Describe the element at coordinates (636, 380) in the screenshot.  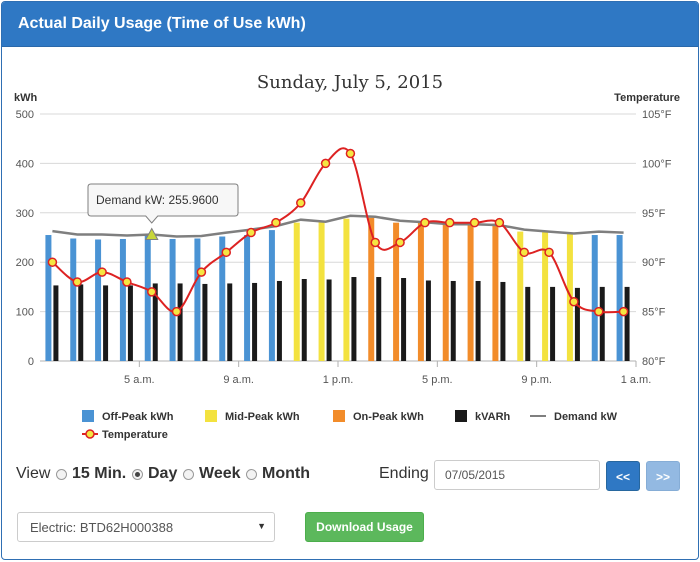
I see `x-tick-label: 1 a.m.` at that location.